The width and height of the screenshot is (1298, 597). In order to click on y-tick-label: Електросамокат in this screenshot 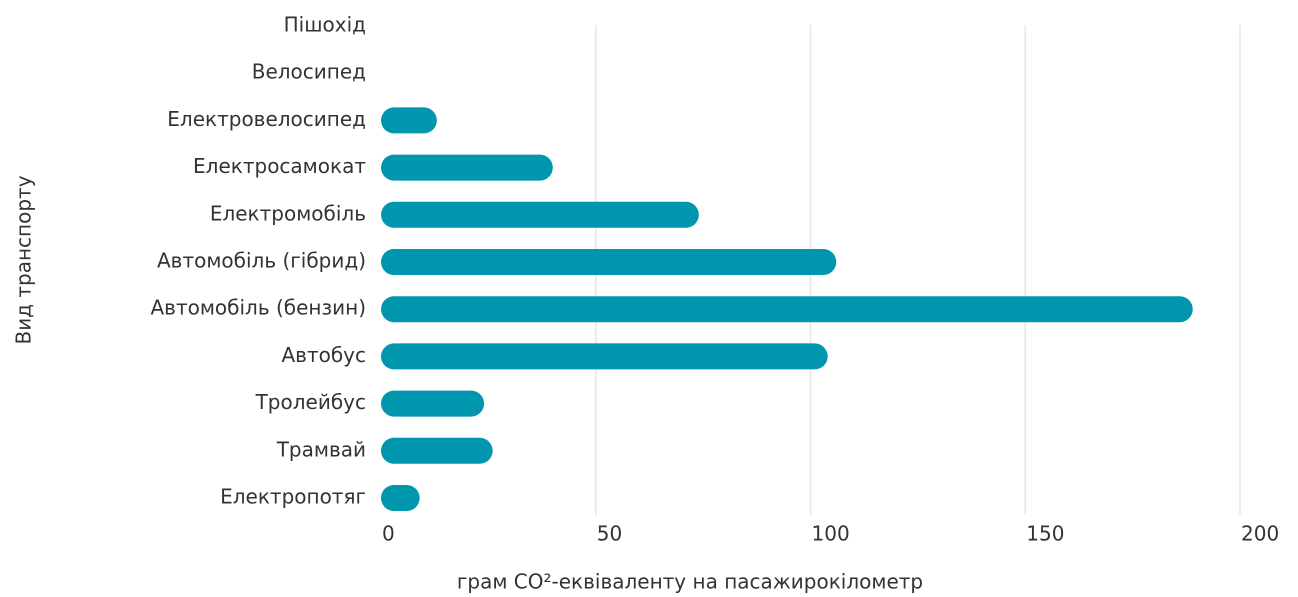, I will do `click(279, 166)`.